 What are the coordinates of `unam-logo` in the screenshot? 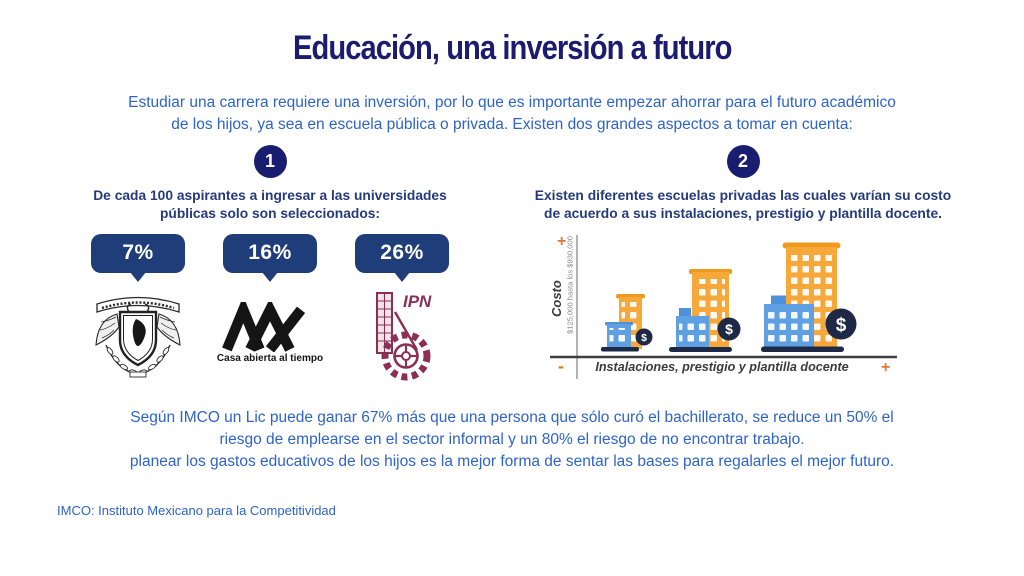 It's located at (138, 337).